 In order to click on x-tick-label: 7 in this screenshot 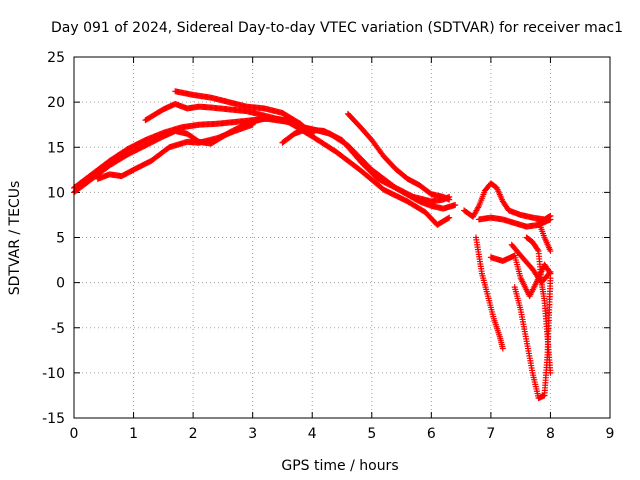, I will do `click(490, 434)`.